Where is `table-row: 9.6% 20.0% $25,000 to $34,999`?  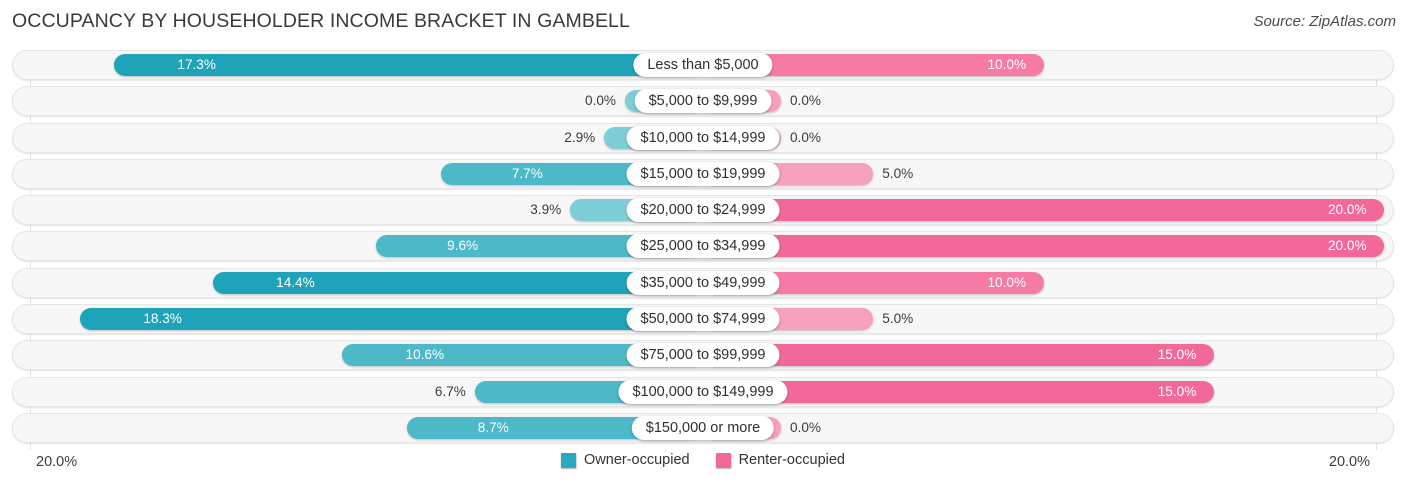
table-row: 9.6% 20.0% $25,000 to $34,999 is located at coordinates (703, 246).